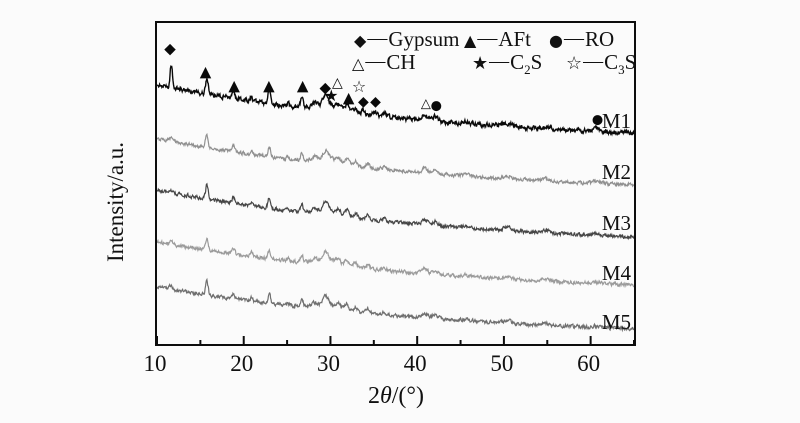 The height and width of the screenshot is (423, 800). Describe the element at coordinates (408, 396) in the screenshot. I see `x-axis-title-suffix: /(°)` at that location.